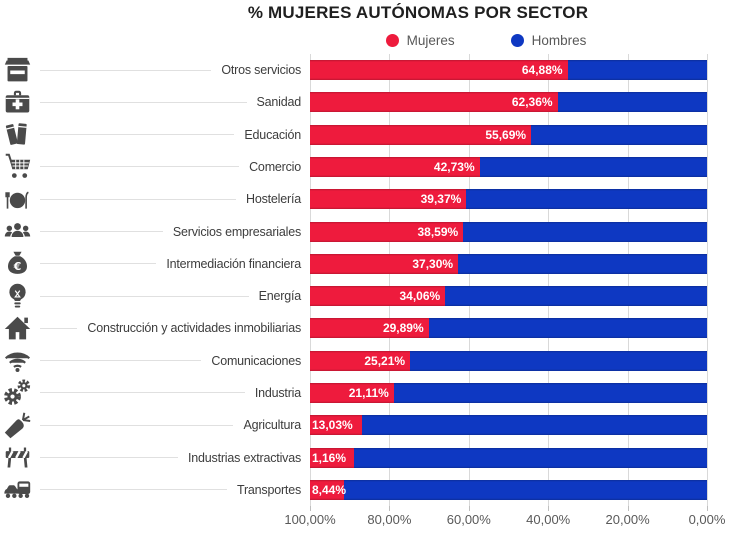 The image size is (732, 540). Describe the element at coordinates (387, 231) in the screenshot. I see `mujeres-bar-segment: 38,59%` at that location.